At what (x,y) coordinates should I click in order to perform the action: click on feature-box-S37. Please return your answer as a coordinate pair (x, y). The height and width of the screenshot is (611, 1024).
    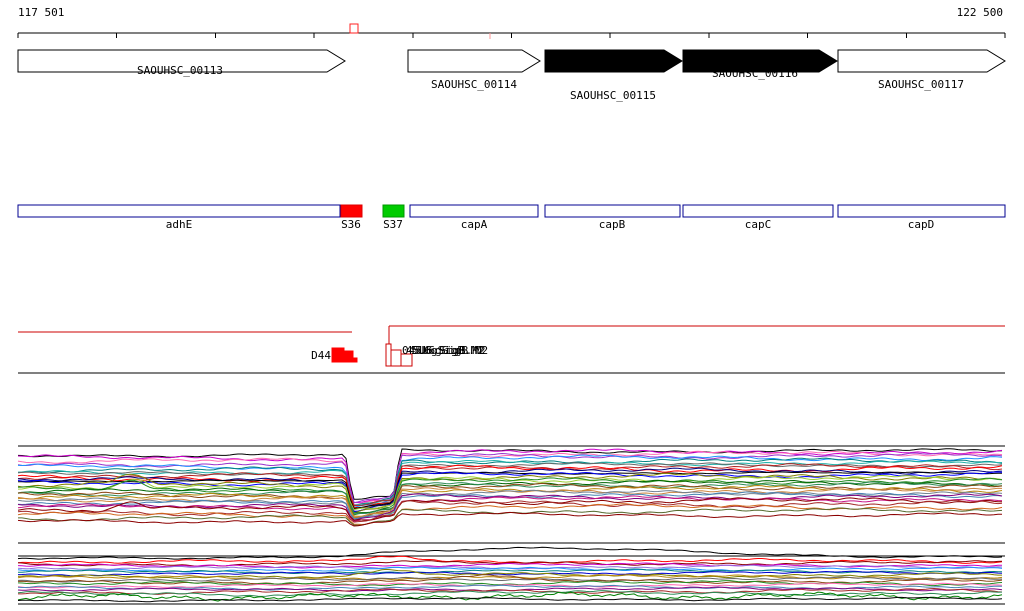
    Looking at the image, I should click on (393, 211).